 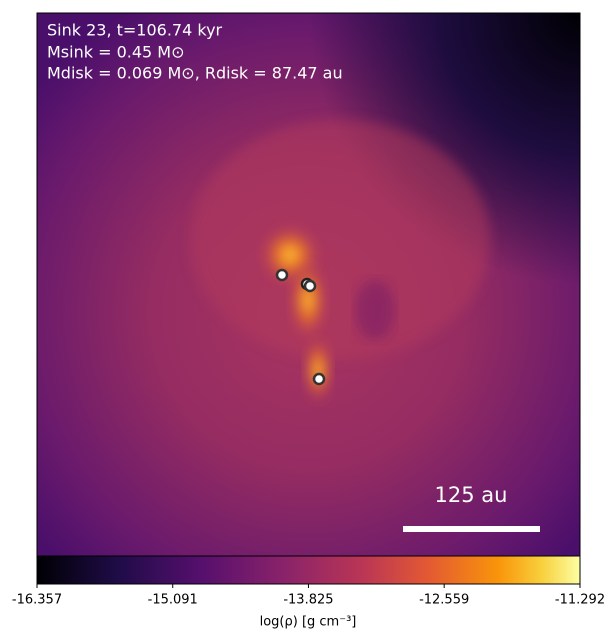 What do you see at coordinates (116, 52) in the screenshot?
I see `annotation: Msink = 0.45 M⊙` at bounding box center [116, 52].